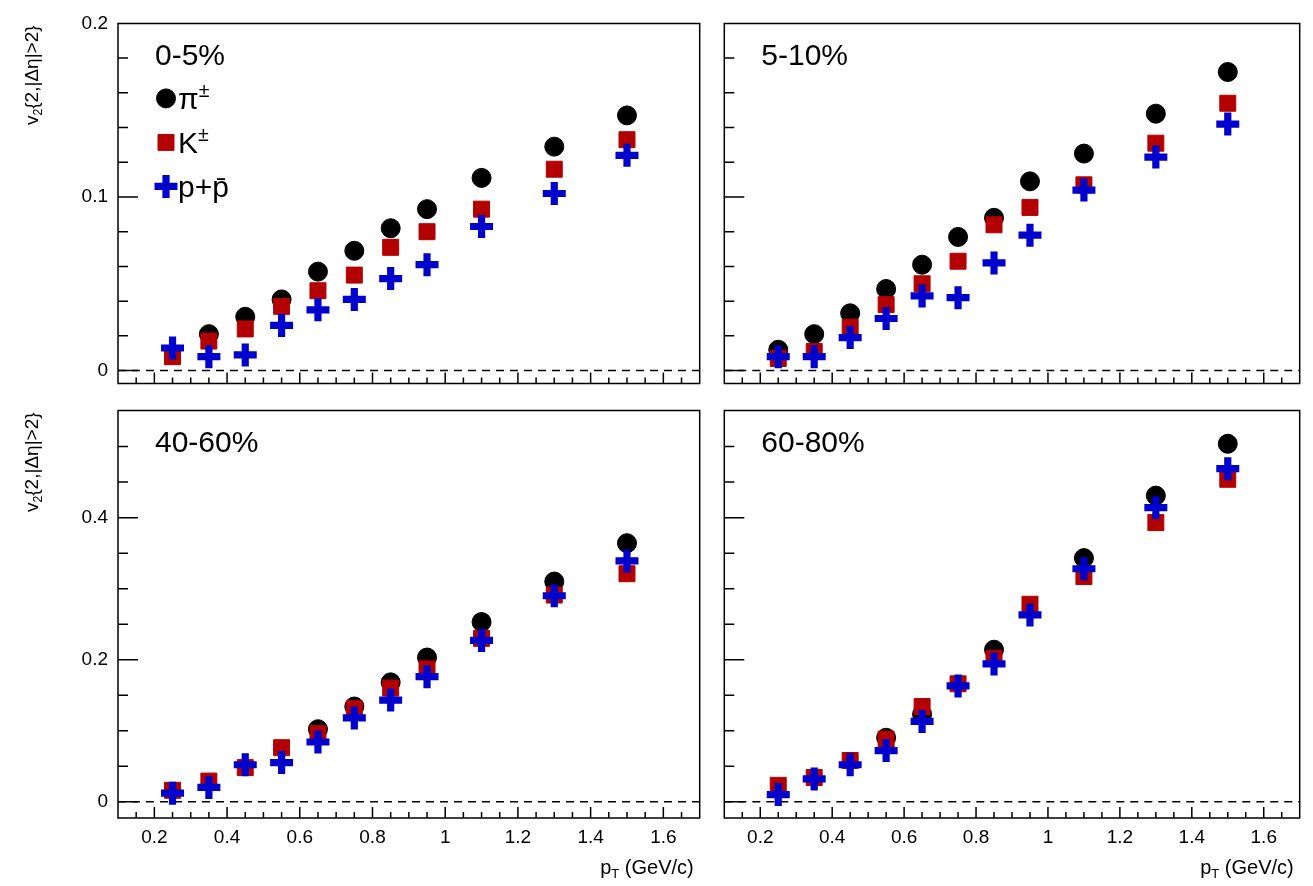  I want to click on text: 40-60%, so click(207, 442).